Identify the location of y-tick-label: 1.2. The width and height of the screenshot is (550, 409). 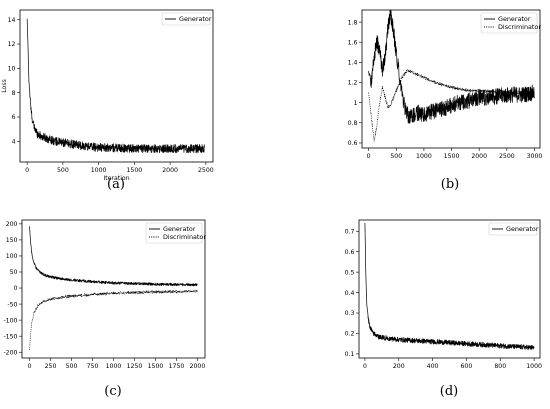
(353, 83).